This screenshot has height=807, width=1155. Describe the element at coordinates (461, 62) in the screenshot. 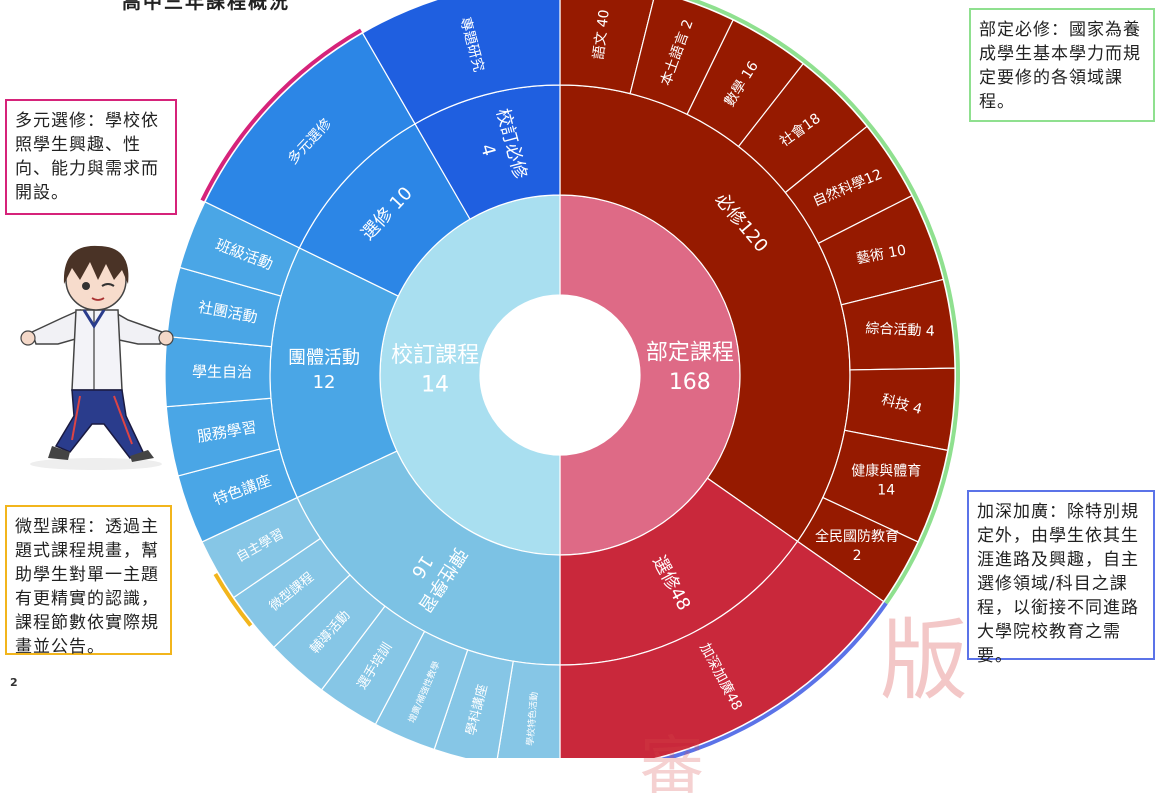

I see `outer-segment-topic-research` at that location.